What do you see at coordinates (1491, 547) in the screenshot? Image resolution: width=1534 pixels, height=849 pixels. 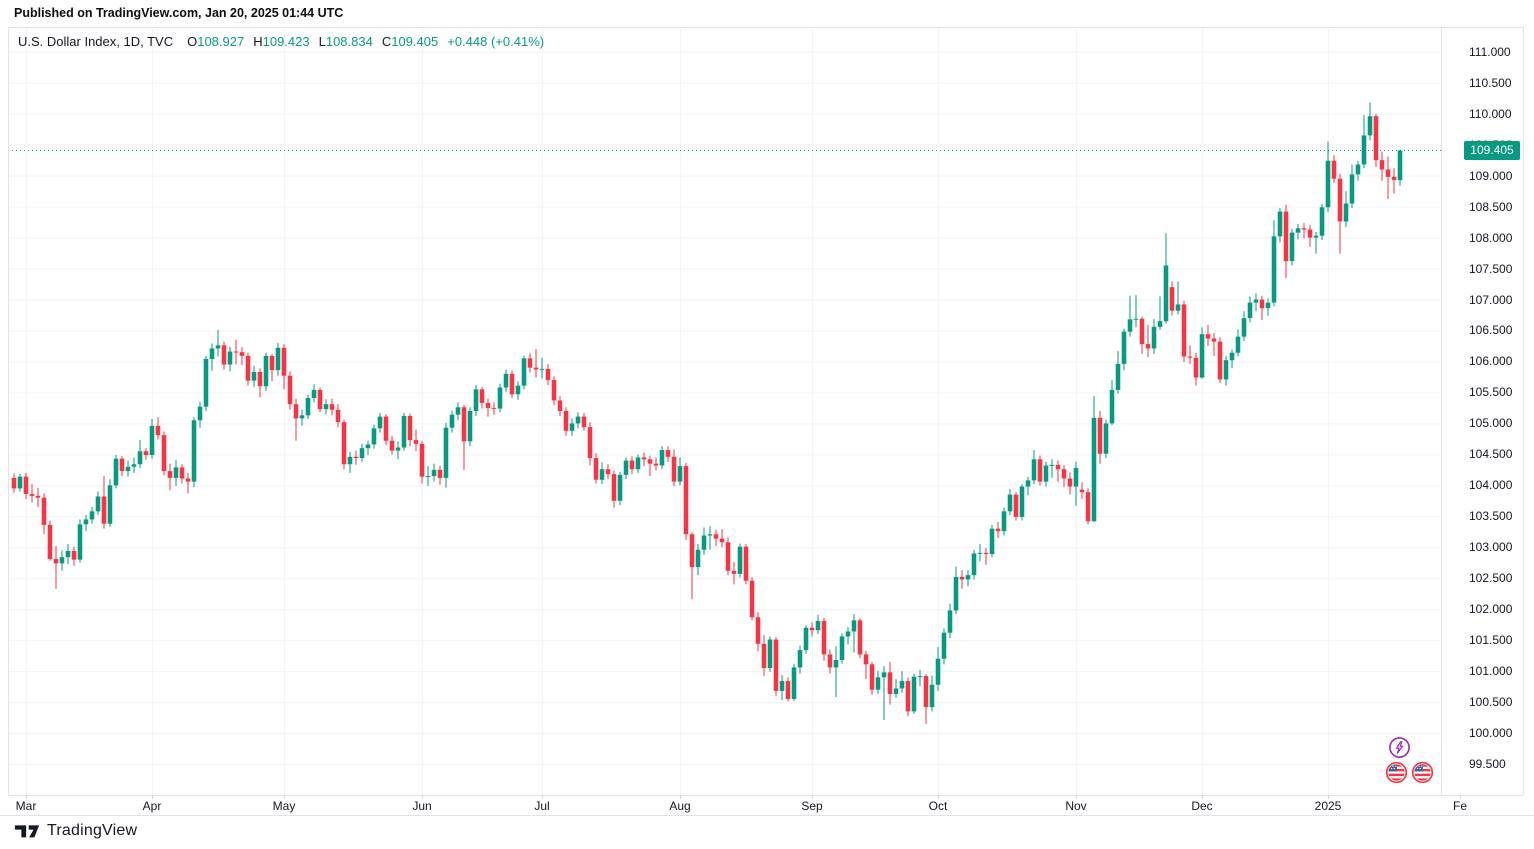 I see `price-axis-label: 103.000` at bounding box center [1491, 547].